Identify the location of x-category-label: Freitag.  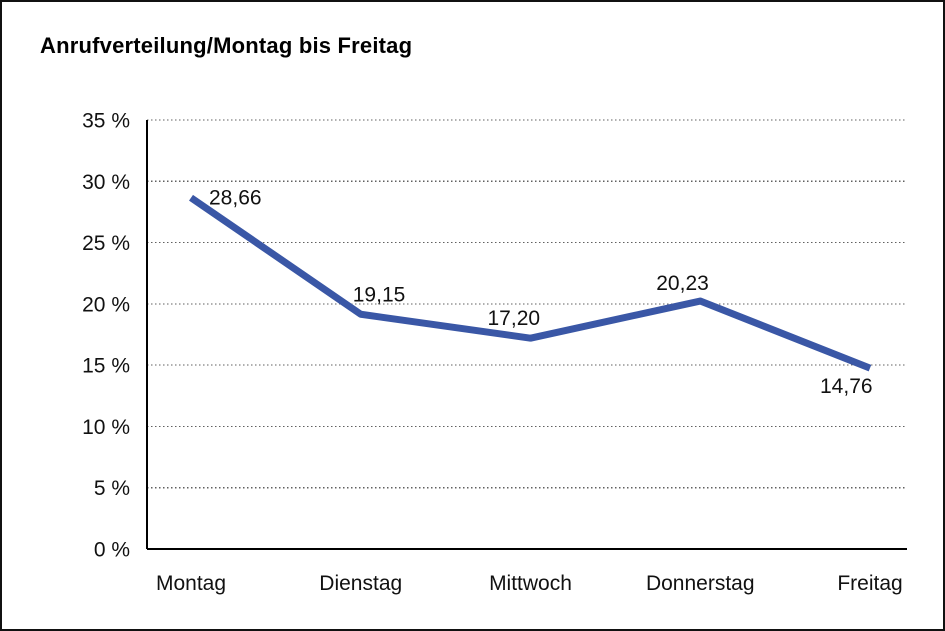
(869, 583).